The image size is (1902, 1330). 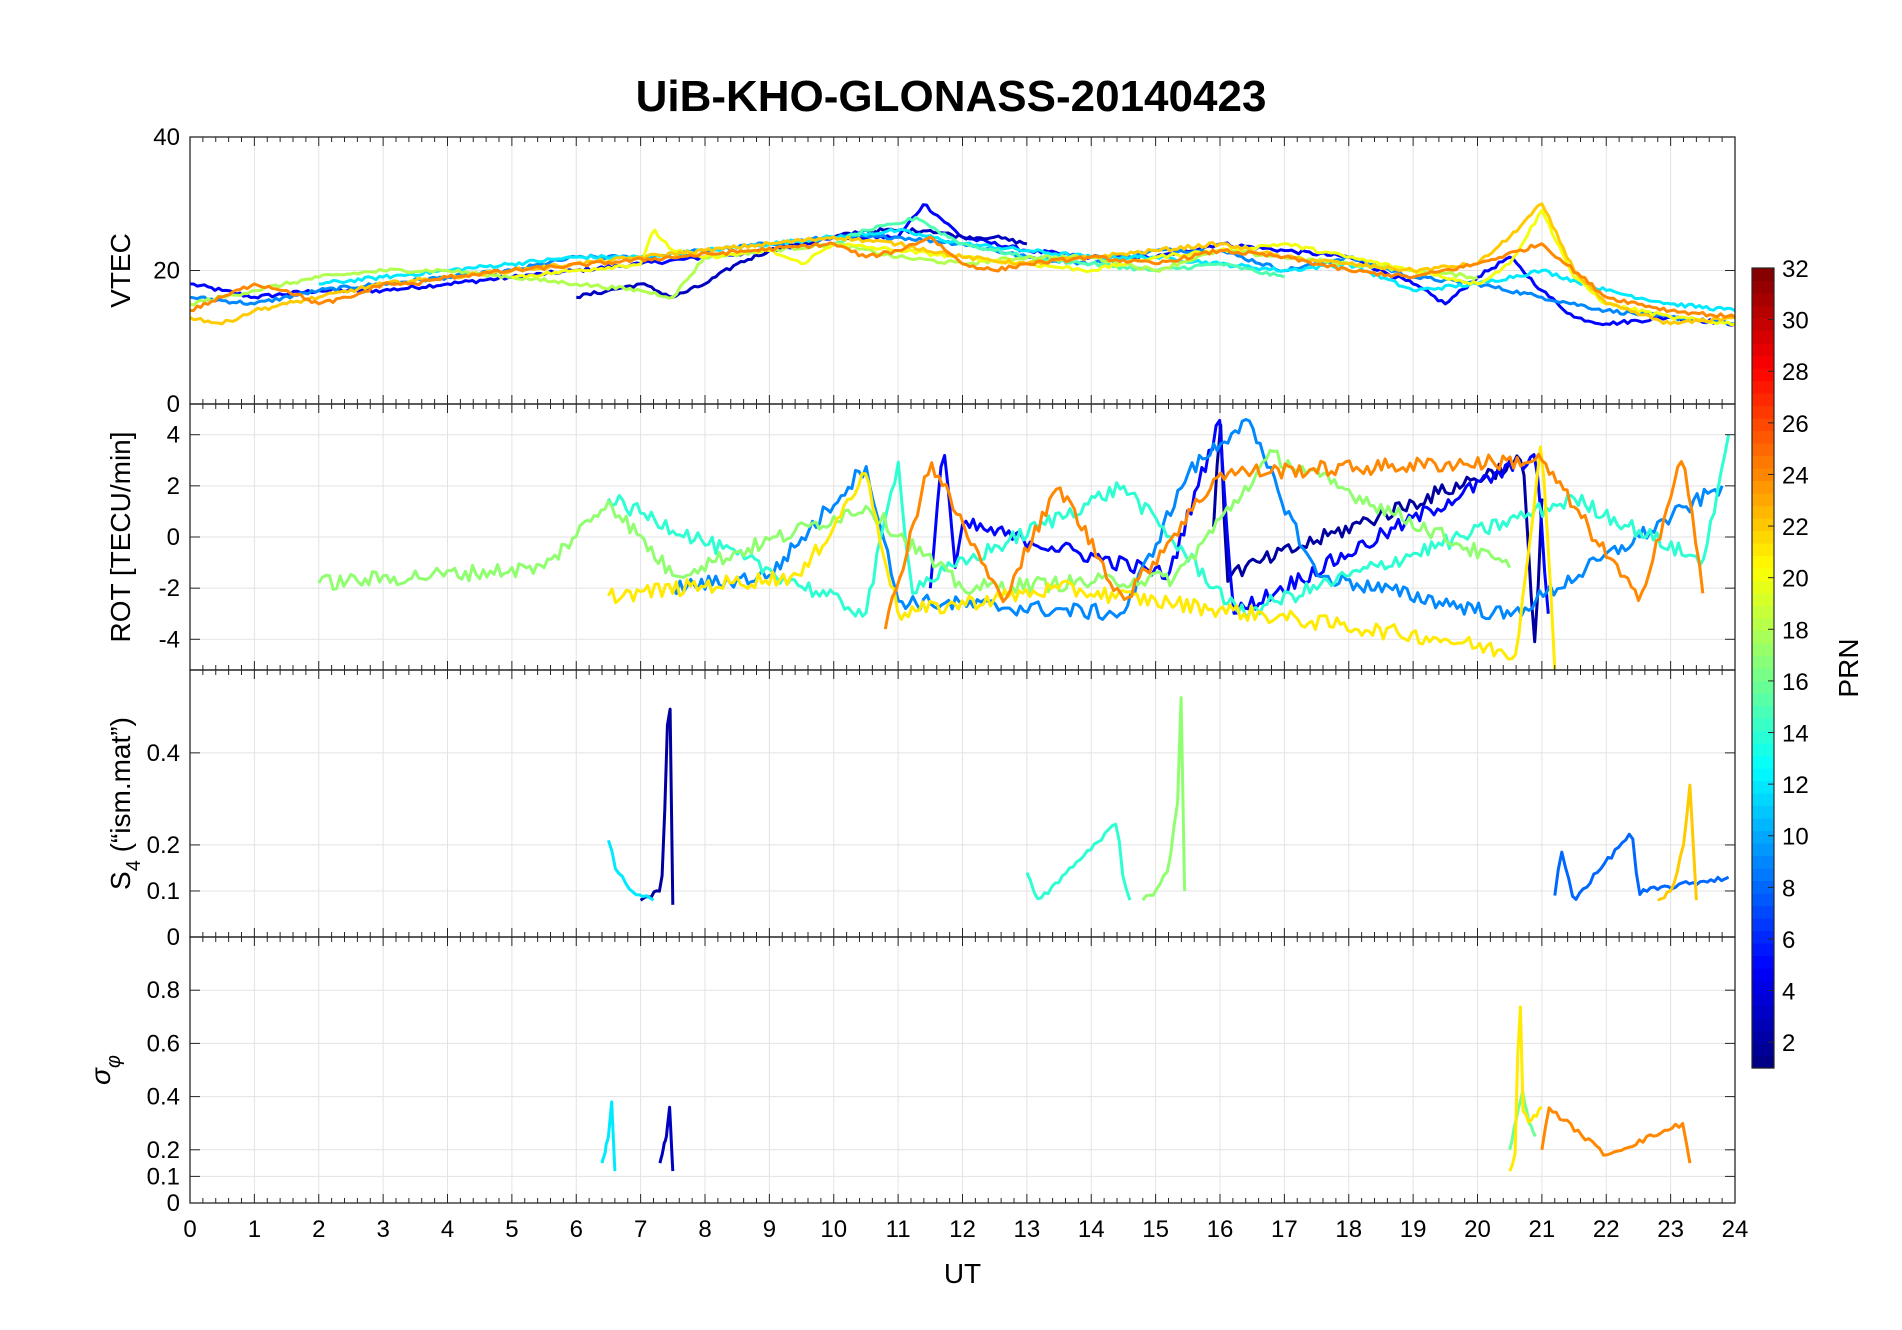 What do you see at coordinates (608, 1136) in the screenshot?
I see `series-line-panel4-prn12` at bounding box center [608, 1136].